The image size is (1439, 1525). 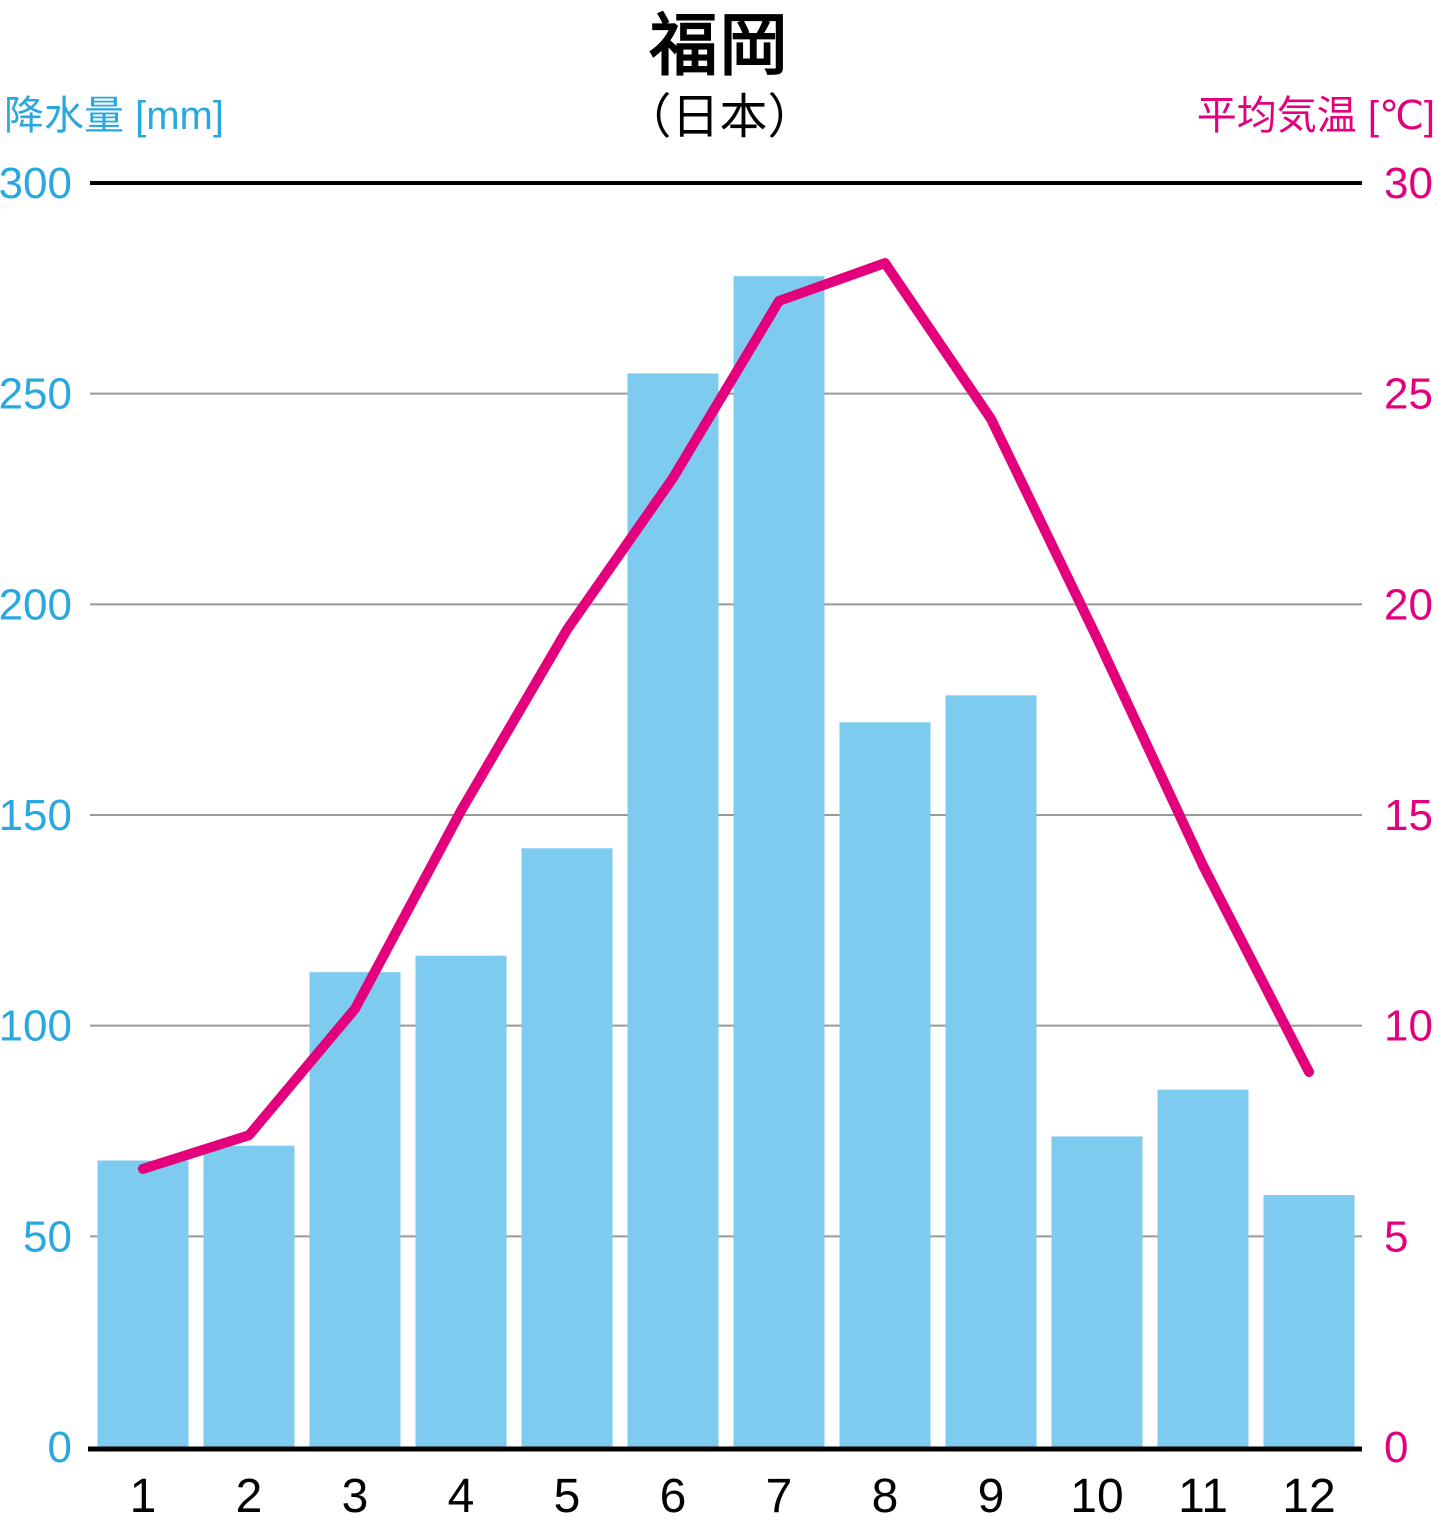 What do you see at coordinates (36, 183) in the screenshot?
I see `precip-tick-label-300: 300` at bounding box center [36, 183].